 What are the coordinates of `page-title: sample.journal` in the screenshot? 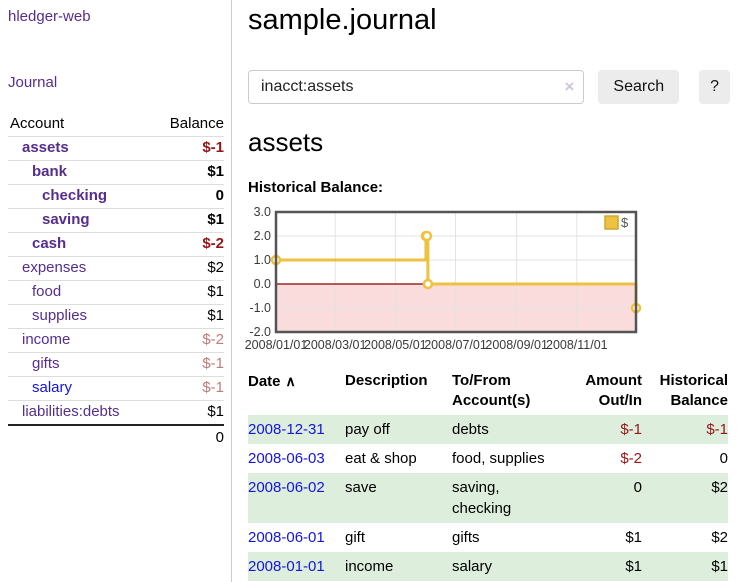 It's located at (342, 20).